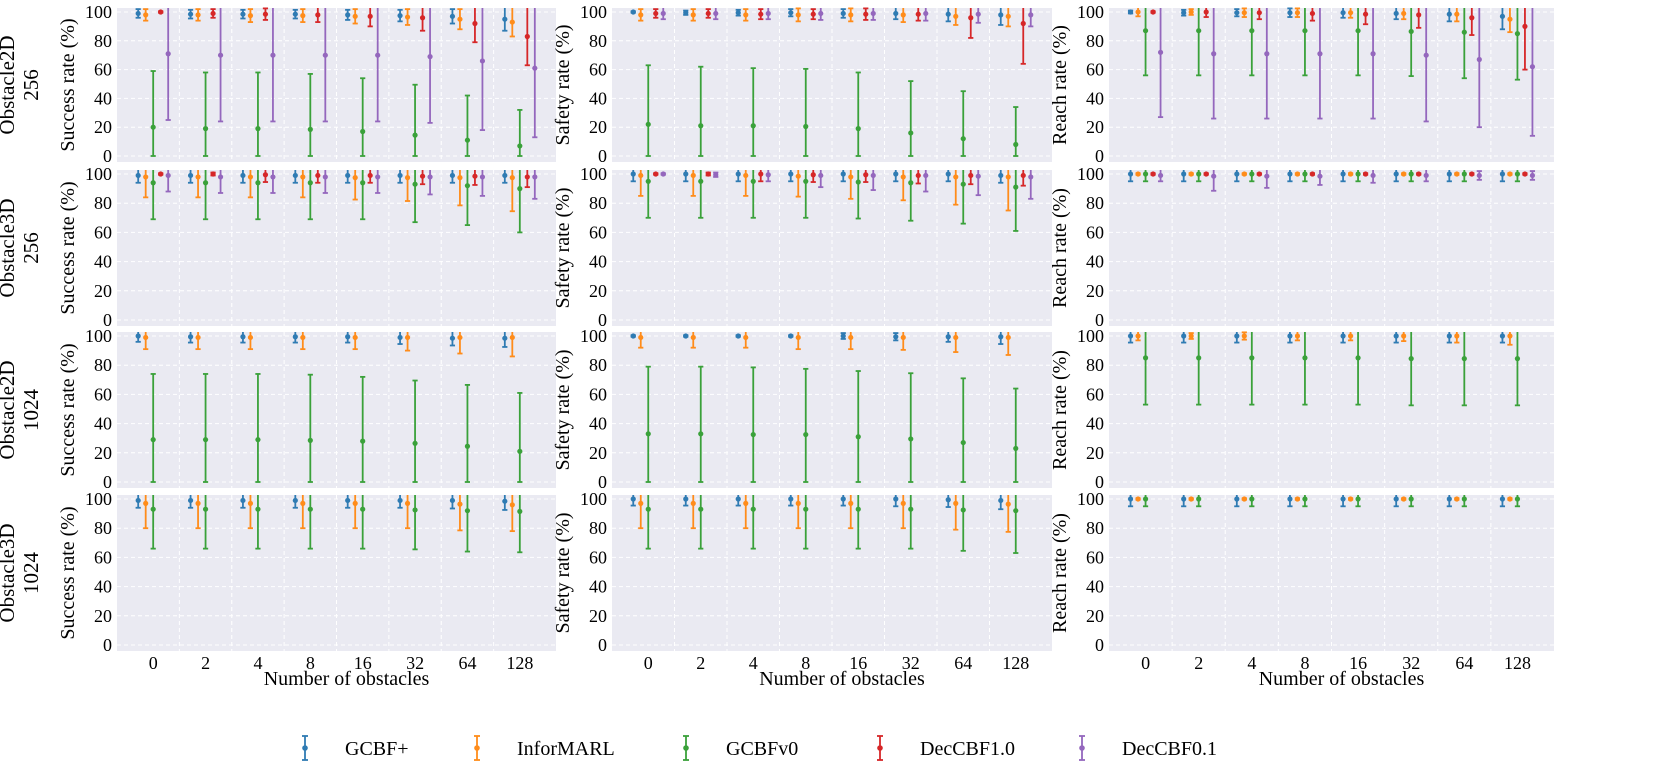 The width and height of the screenshot is (1661, 771). Describe the element at coordinates (1251, 663) in the screenshot. I see `x-tick-label: 4` at that location.